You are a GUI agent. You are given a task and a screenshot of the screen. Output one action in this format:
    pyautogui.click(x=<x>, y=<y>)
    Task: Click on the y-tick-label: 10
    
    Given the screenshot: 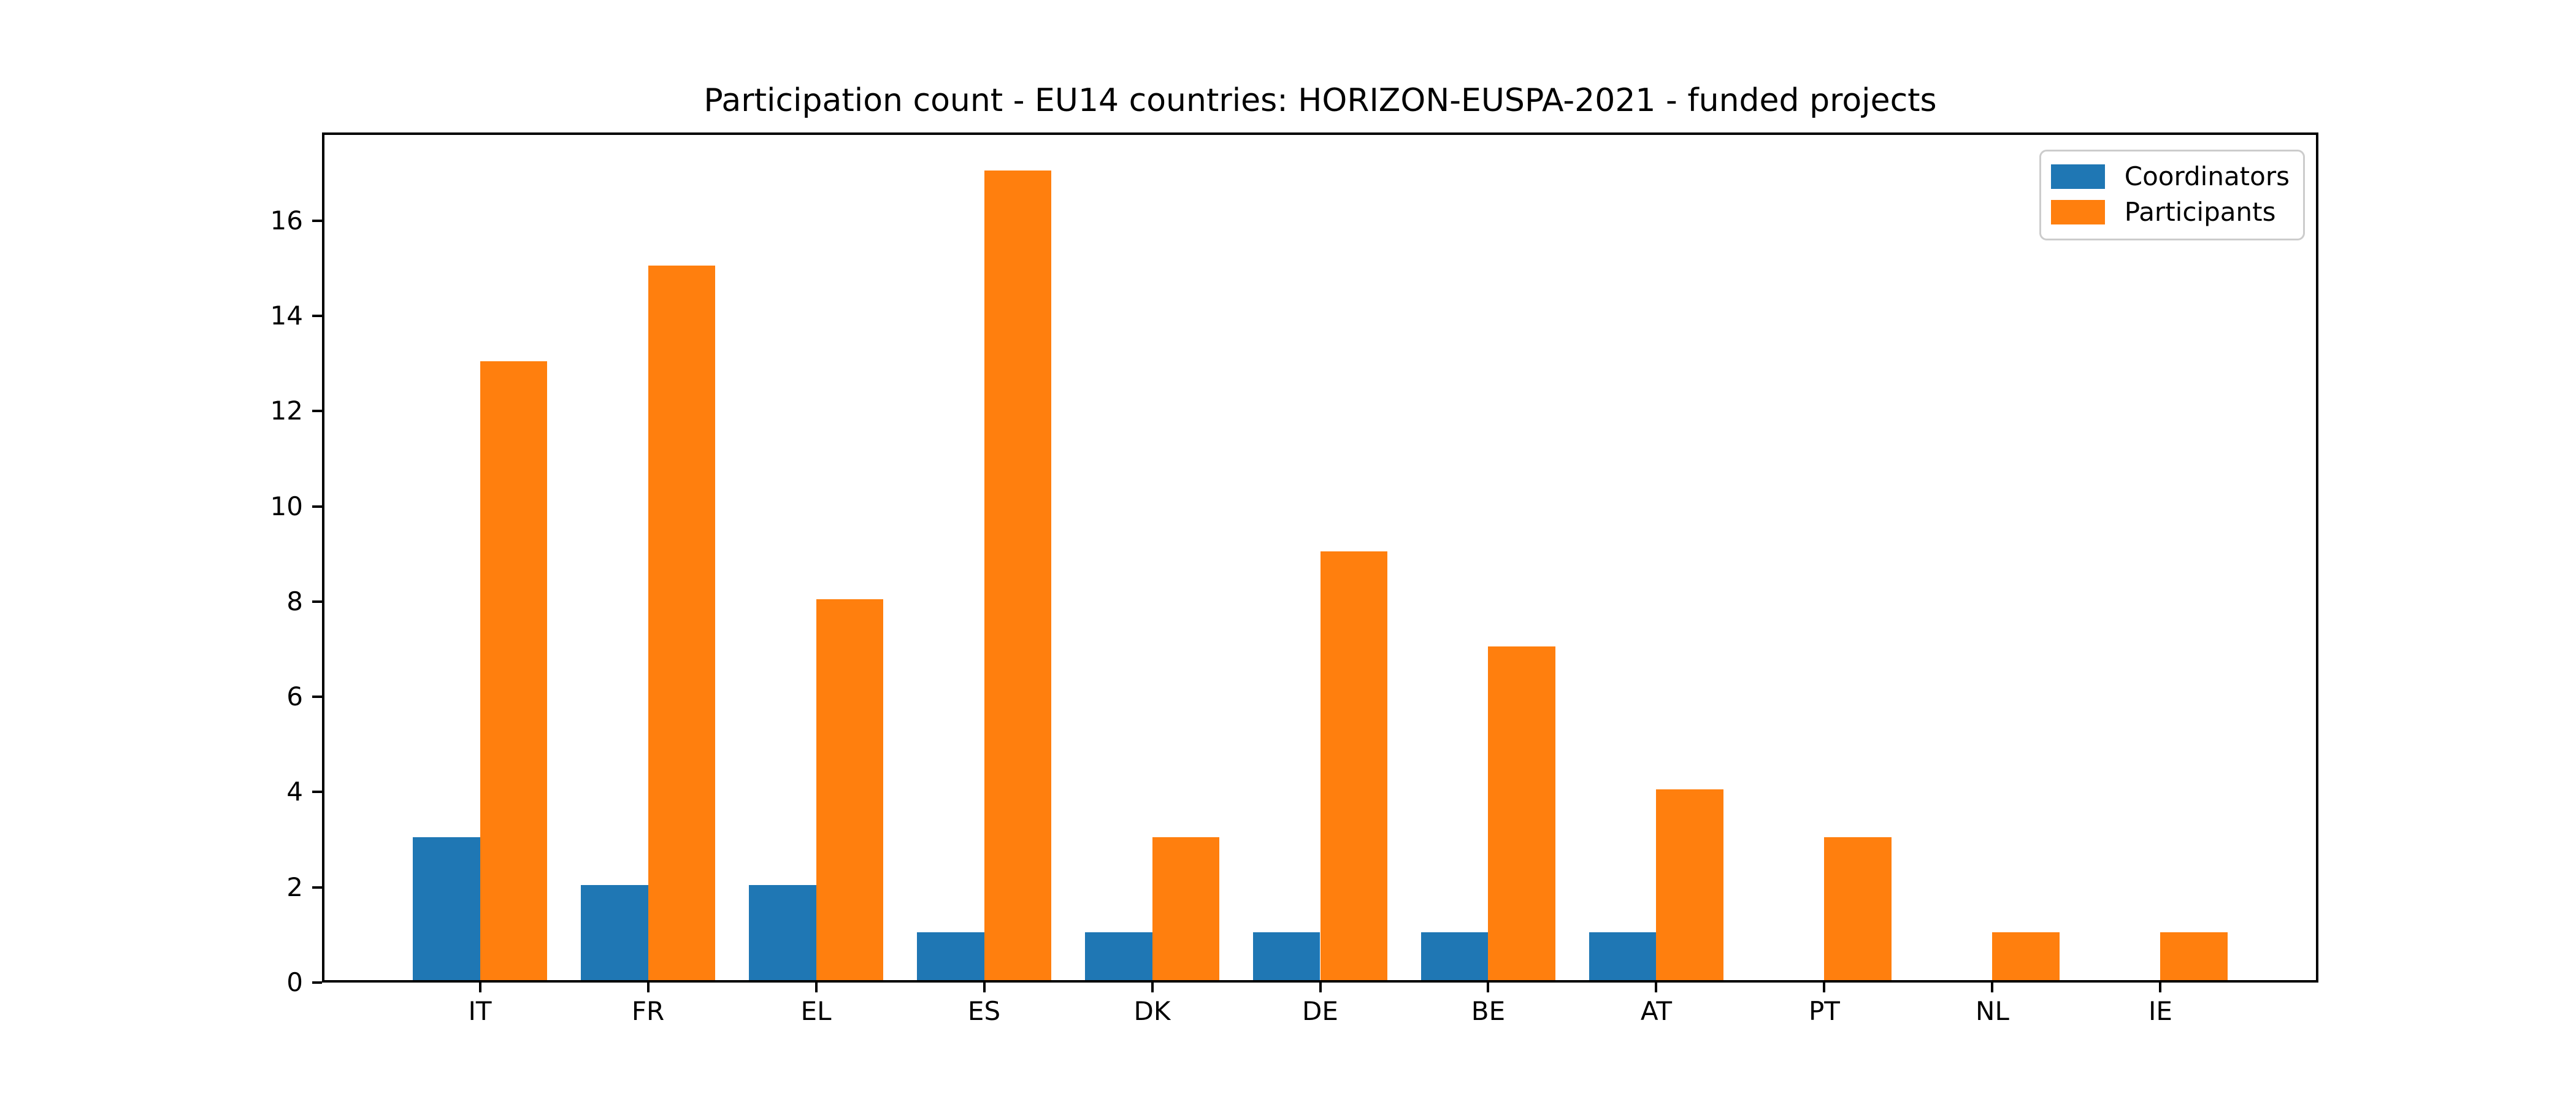 What is the action you would take?
    pyautogui.click(x=286, y=506)
    